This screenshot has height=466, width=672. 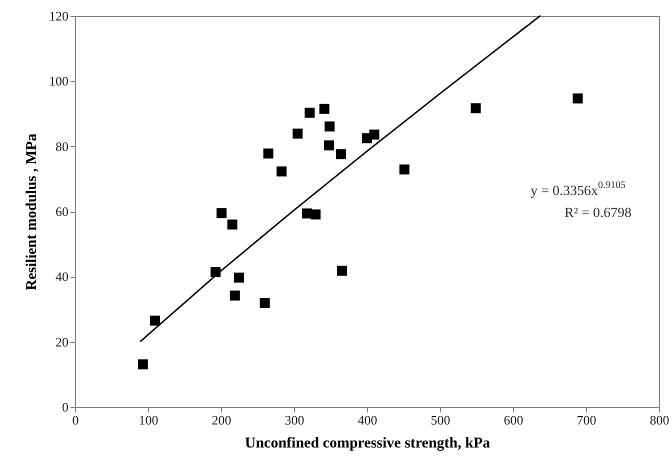 I want to click on y-tick-label: 20, so click(x=62, y=342).